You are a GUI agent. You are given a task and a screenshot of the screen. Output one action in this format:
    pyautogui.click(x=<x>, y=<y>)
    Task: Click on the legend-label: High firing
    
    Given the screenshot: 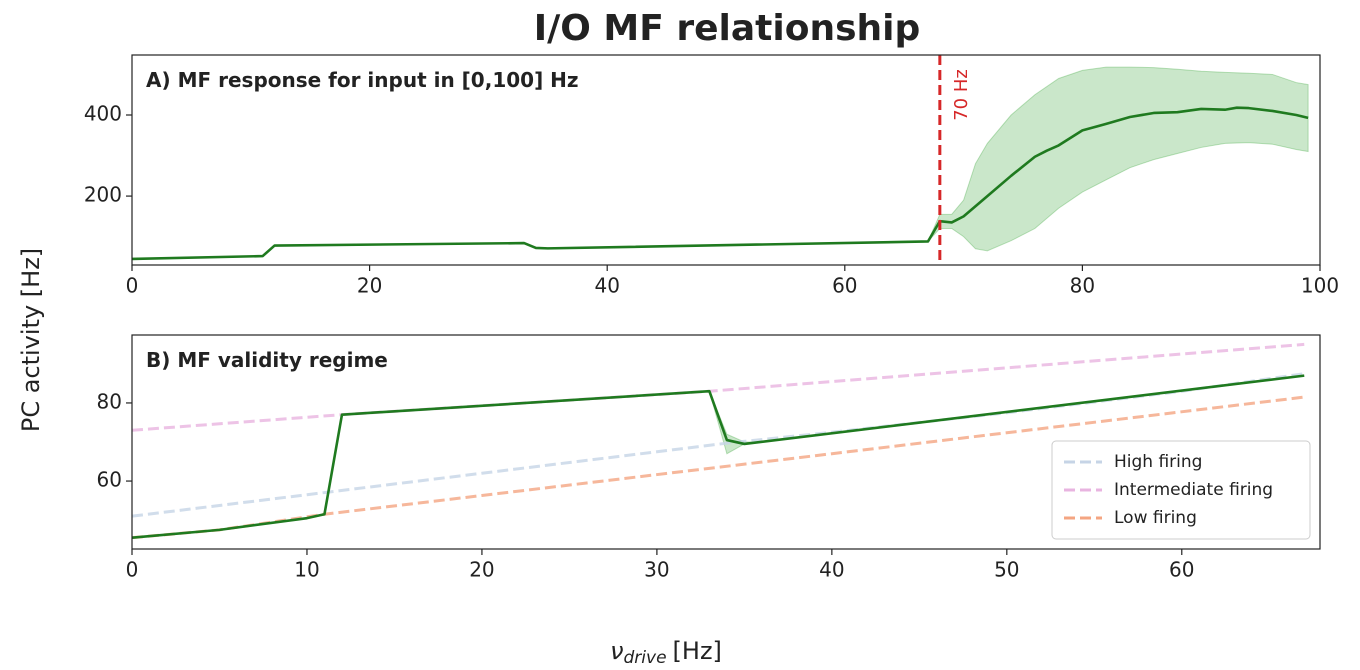 What is the action you would take?
    pyautogui.click(x=1158, y=462)
    